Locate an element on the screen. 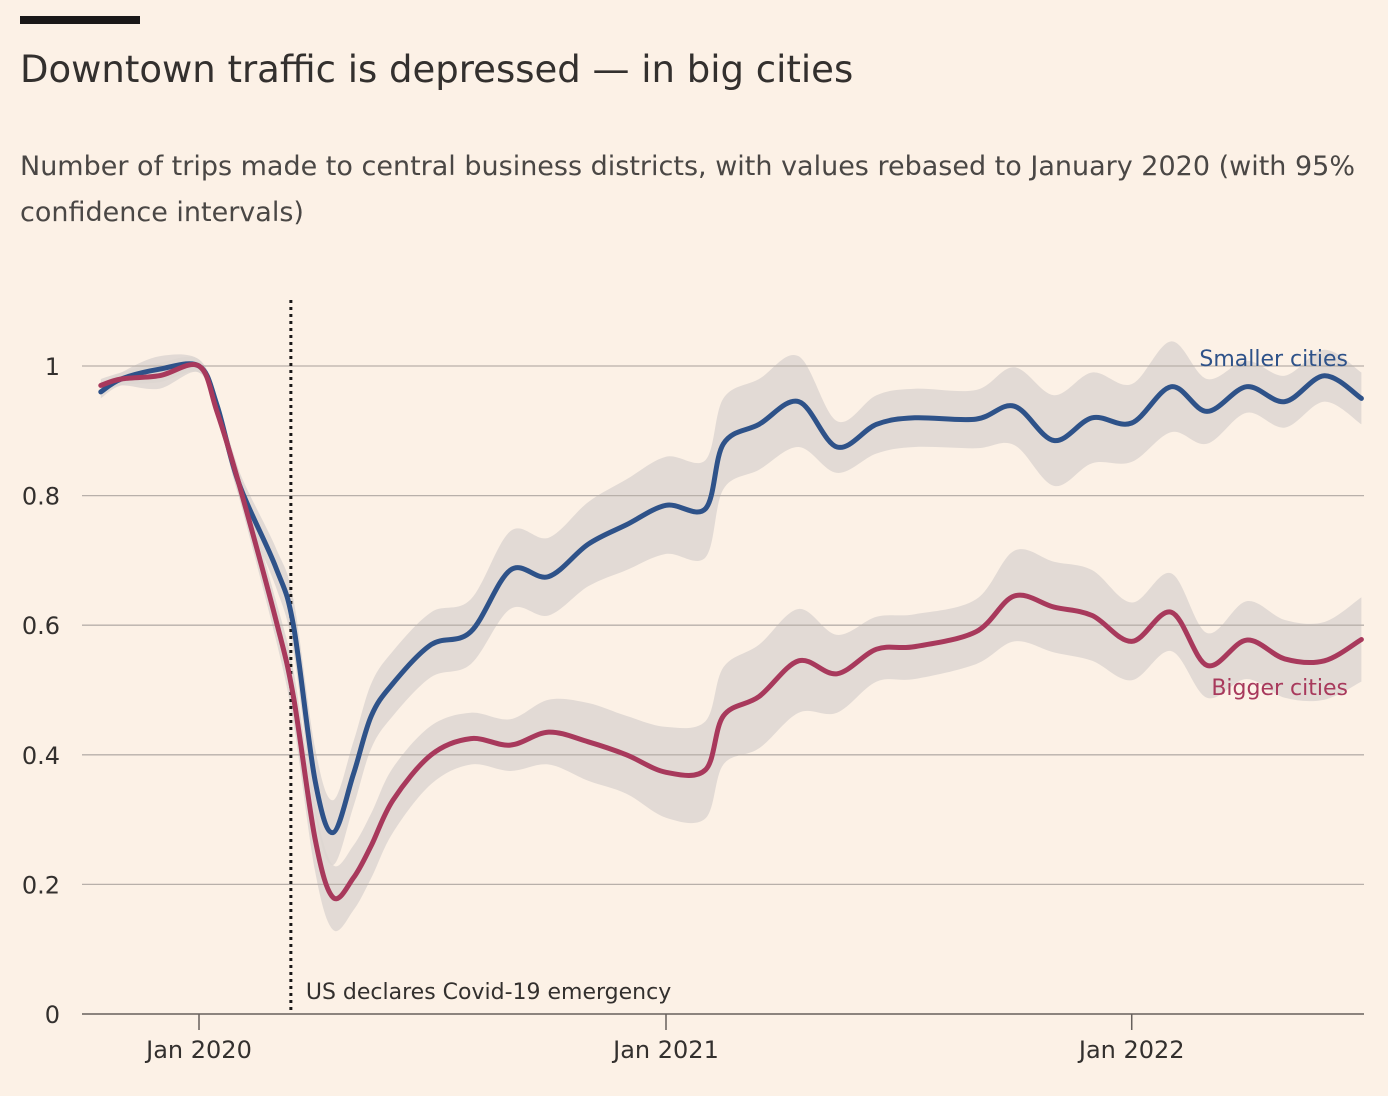 The image size is (1388, 1096). covid-emergency-label: US declares Covid-19 emergency is located at coordinates (488, 992).